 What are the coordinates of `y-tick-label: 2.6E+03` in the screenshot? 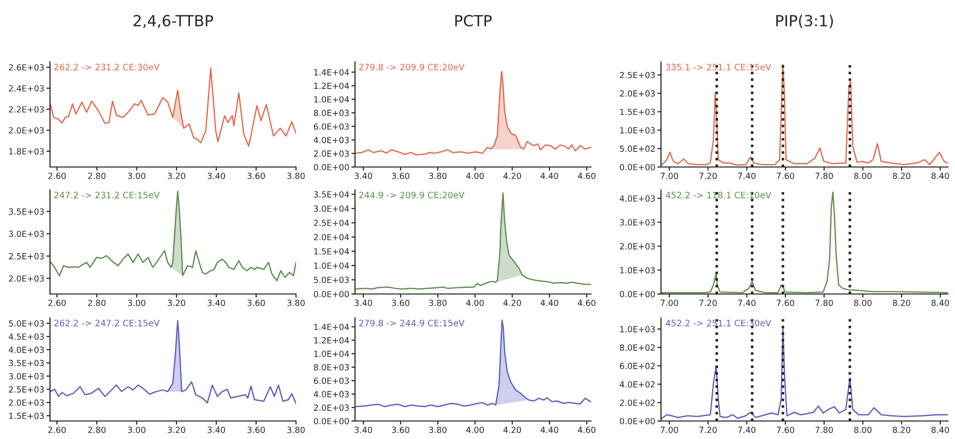 It's located at (26, 67).